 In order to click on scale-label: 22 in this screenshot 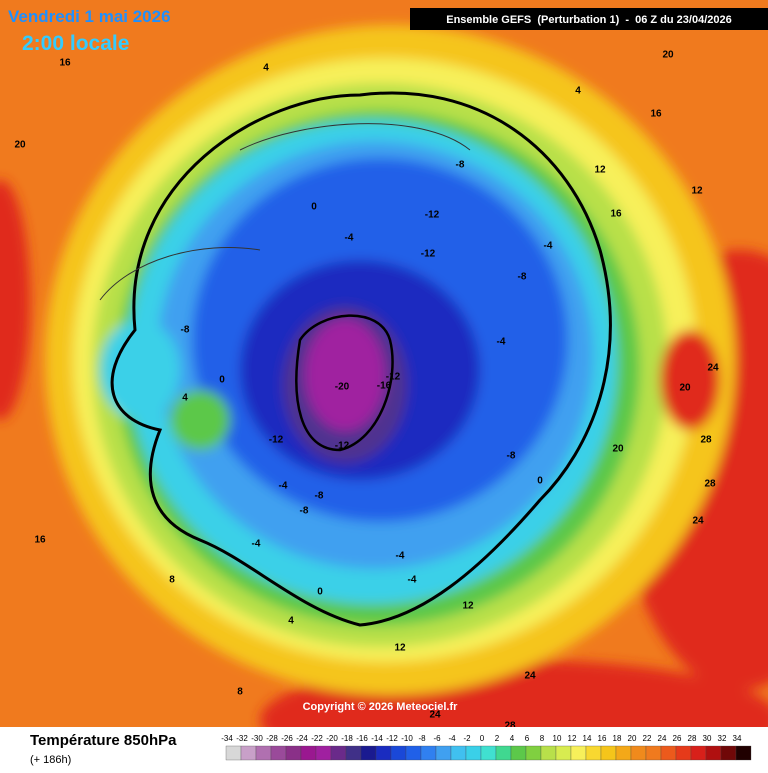, I will do `click(647, 738)`.